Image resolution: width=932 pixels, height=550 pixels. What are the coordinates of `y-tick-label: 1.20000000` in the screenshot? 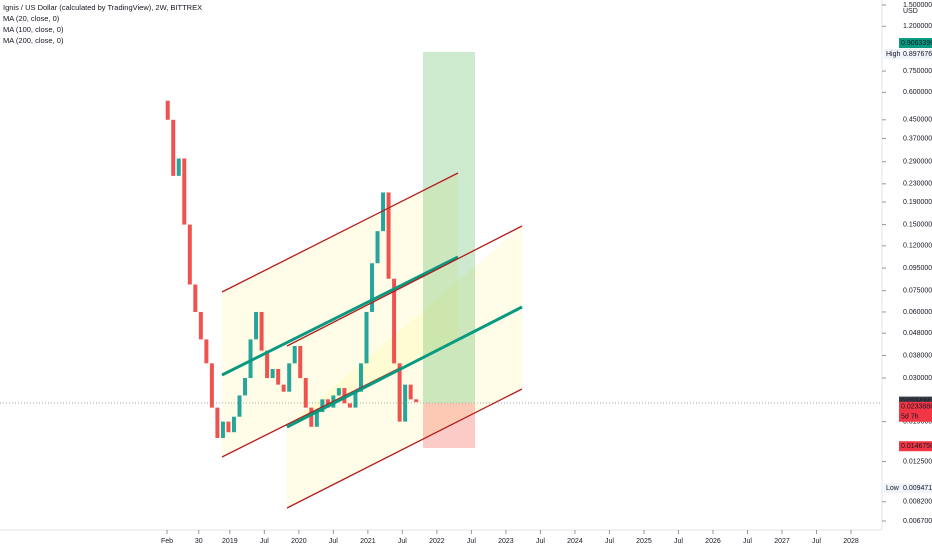 It's located at (917, 26).